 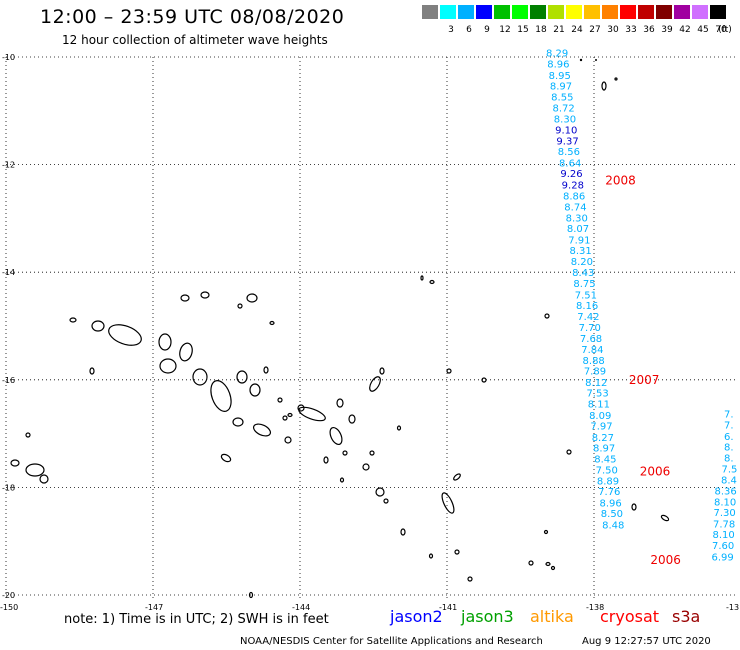 I want to click on satellite-name: altika, so click(x=552, y=616).